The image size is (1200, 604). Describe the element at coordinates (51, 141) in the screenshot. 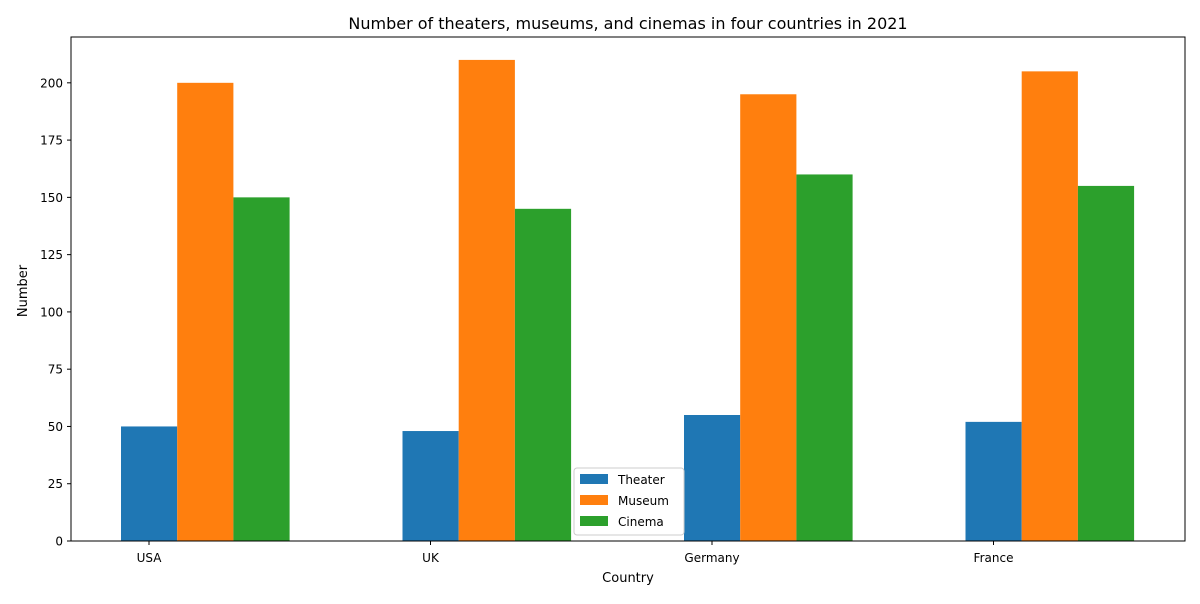

I see `y-tick-label: 175` at that location.